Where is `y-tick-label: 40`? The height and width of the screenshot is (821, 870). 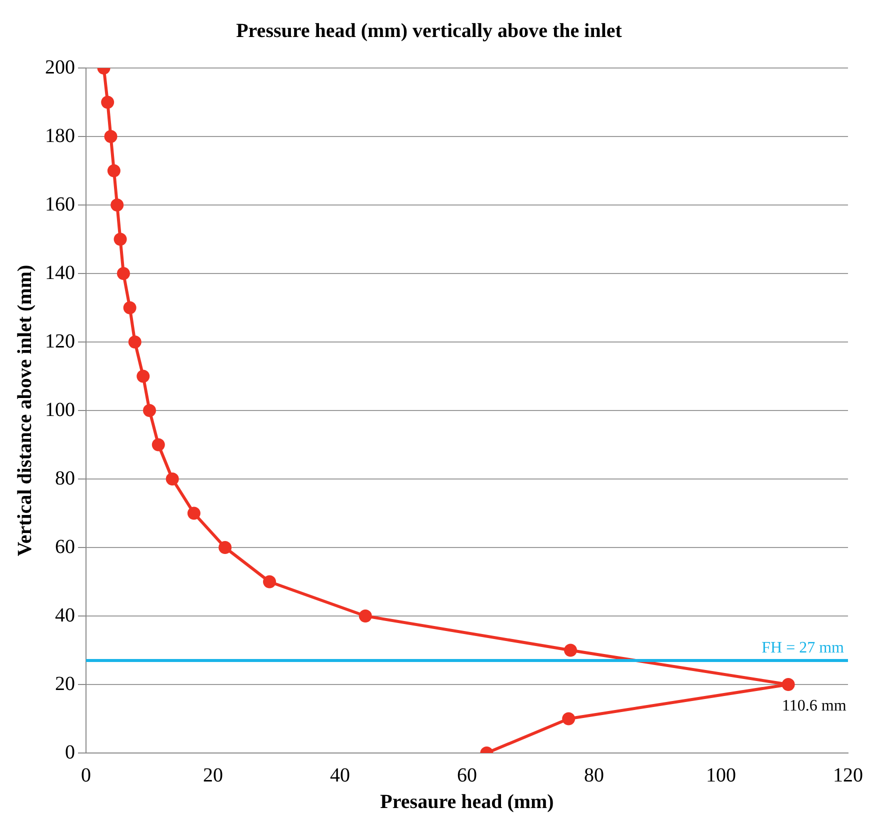
y-tick-label: 40 is located at coordinates (65, 615).